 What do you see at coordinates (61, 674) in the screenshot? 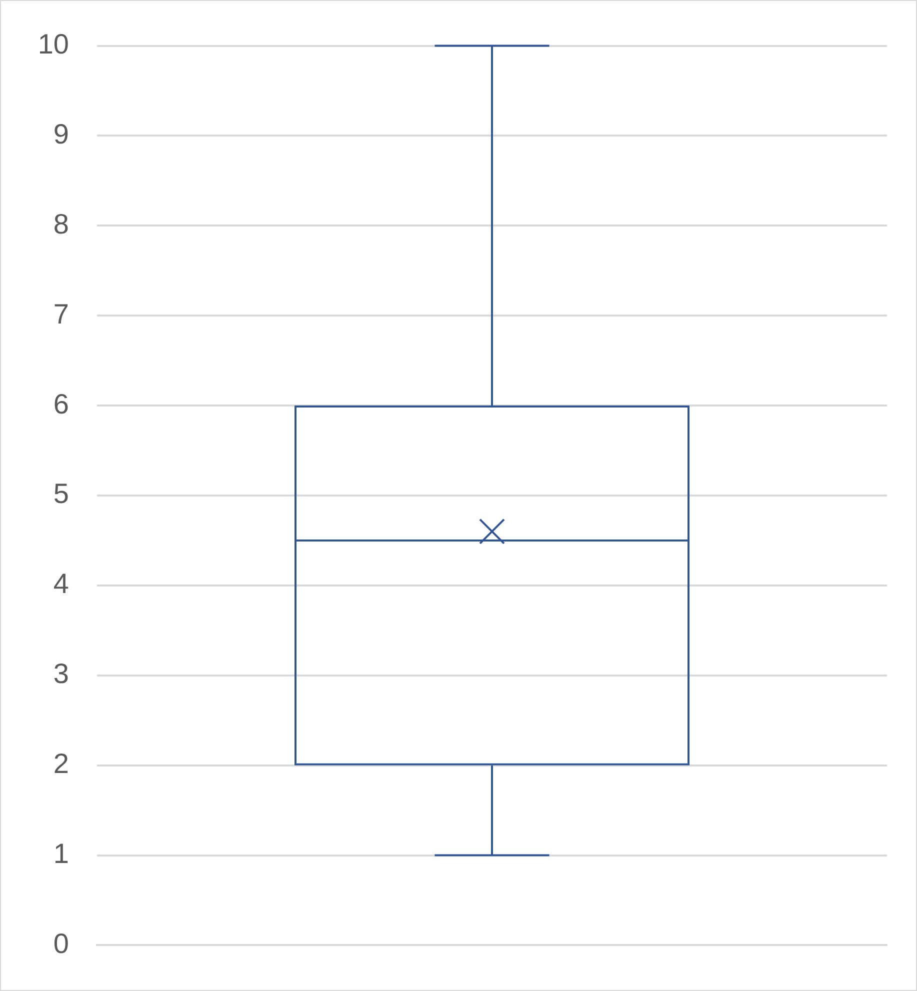
I see `y-tick-label: 3` at bounding box center [61, 674].